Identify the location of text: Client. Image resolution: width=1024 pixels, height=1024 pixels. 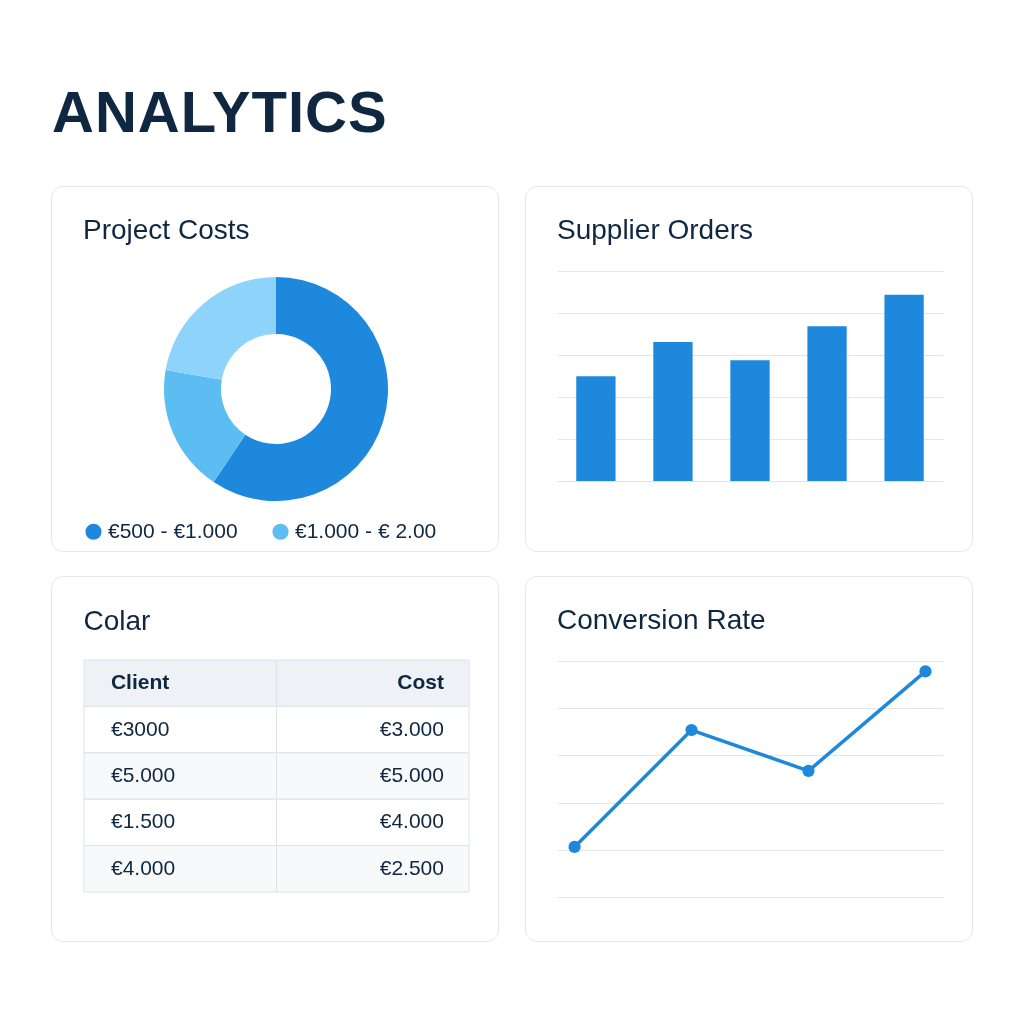
(140, 682).